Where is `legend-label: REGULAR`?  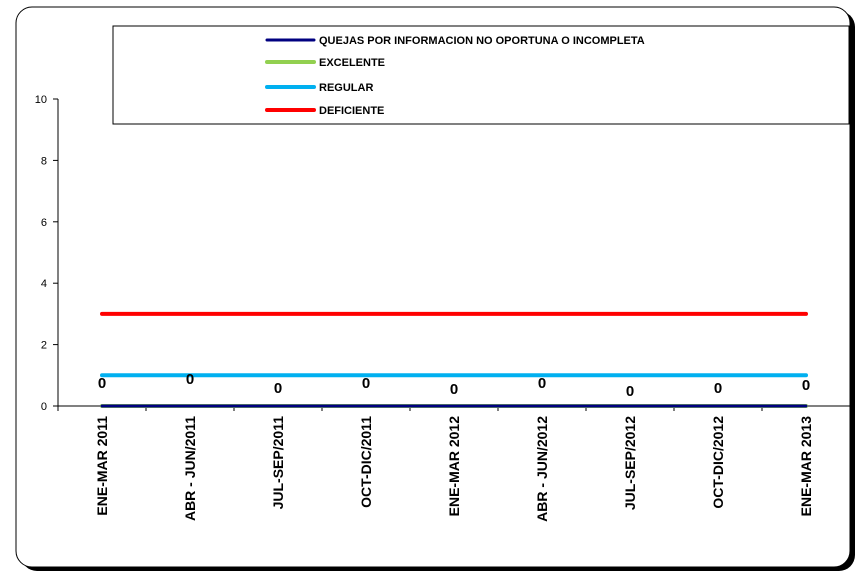 legend-label: REGULAR is located at coordinates (346, 88).